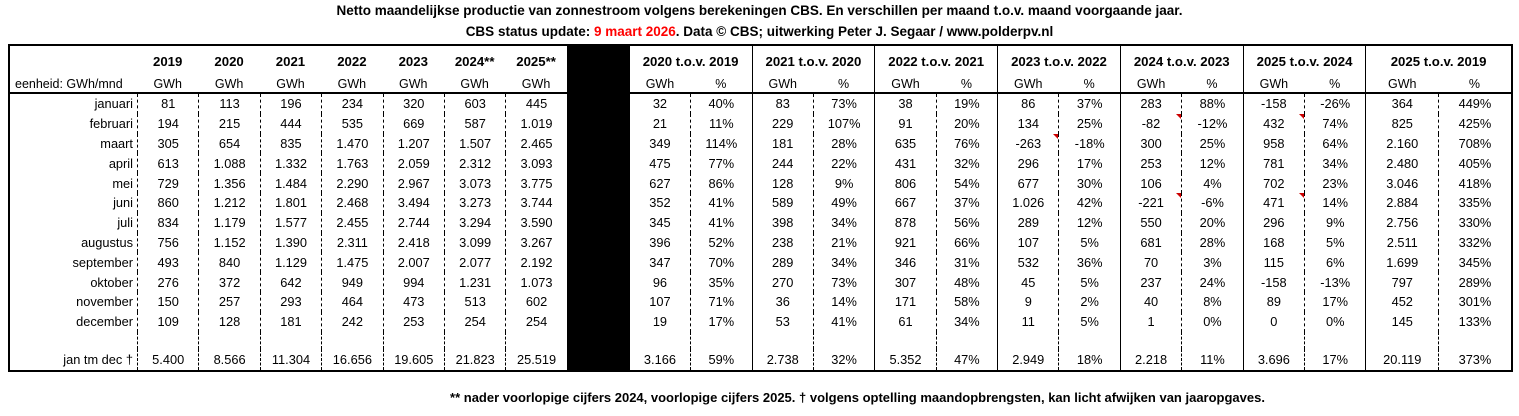 The height and width of the screenshot is (416, 1519). I want to click on diff-gwh-value-cell: 168, so click(1273, 242).